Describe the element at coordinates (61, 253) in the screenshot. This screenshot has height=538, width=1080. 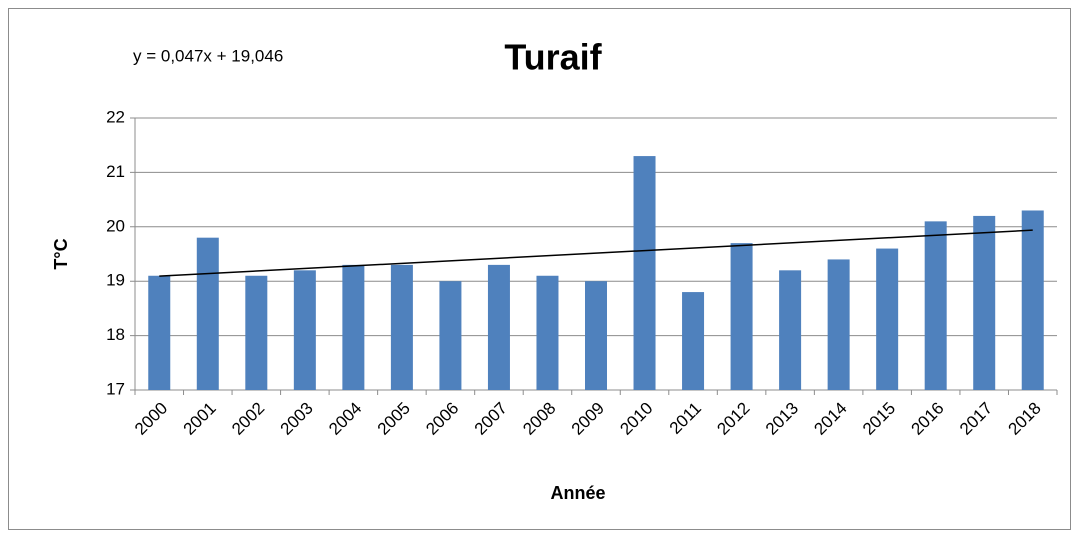
I see `y-axis-title: T°C` at that location.